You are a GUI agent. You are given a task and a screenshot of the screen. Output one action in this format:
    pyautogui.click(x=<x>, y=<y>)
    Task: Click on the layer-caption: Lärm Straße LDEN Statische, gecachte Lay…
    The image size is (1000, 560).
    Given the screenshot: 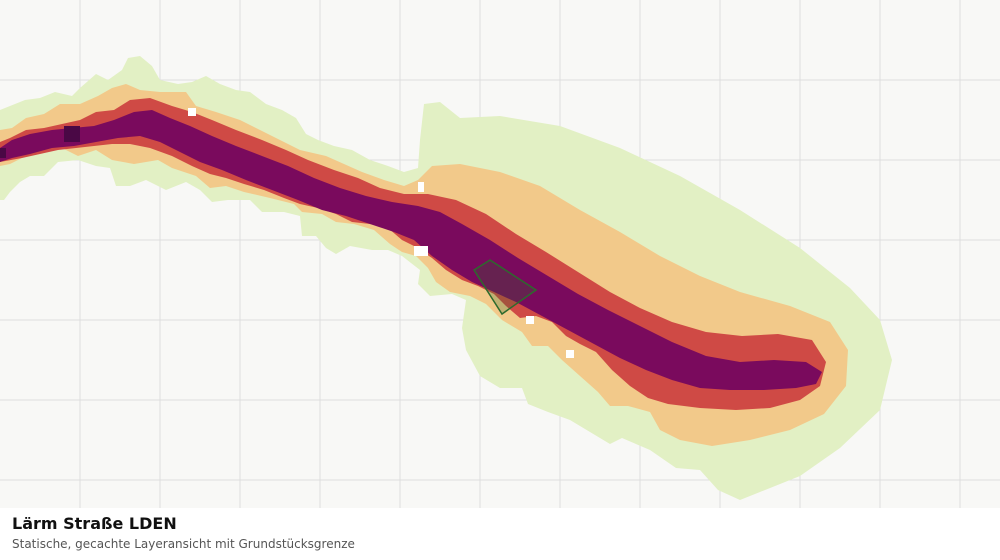 What is the action you would take?
    pyautogui.click(x=500, y=534)
    